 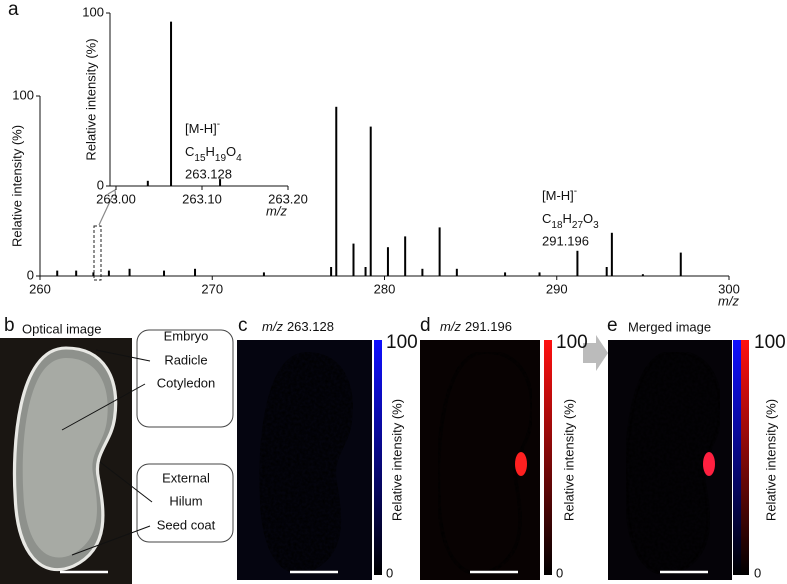 I want to click on panel-label: a, so click(x=13, y=10).